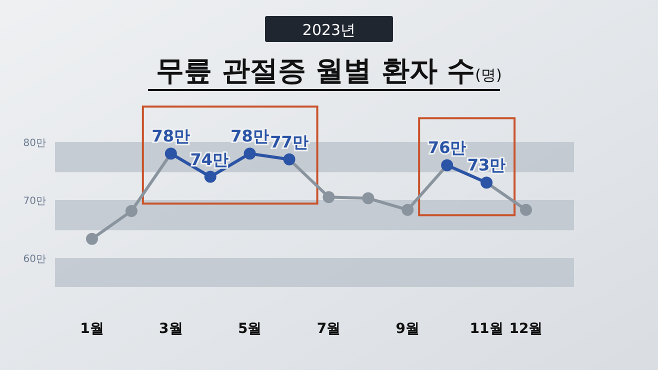 Image resolution: width=658 pixels, height=370 pixels. I want to click on data-label: 77만, so click(289, 142).